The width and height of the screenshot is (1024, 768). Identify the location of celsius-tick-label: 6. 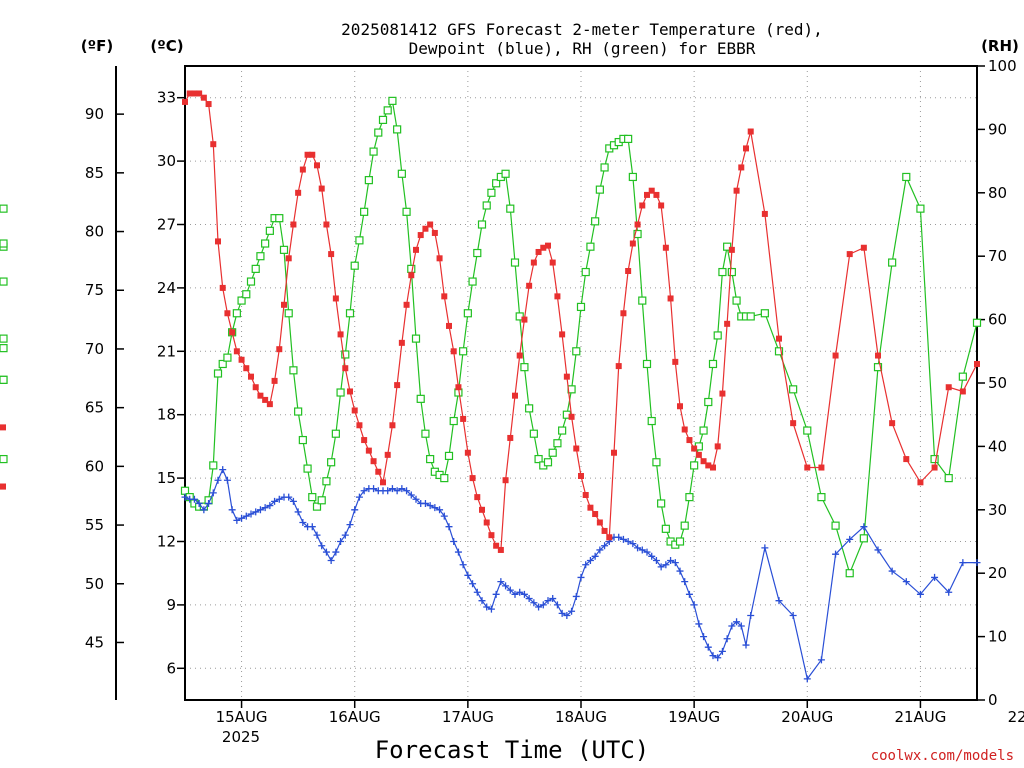
(171, 668).